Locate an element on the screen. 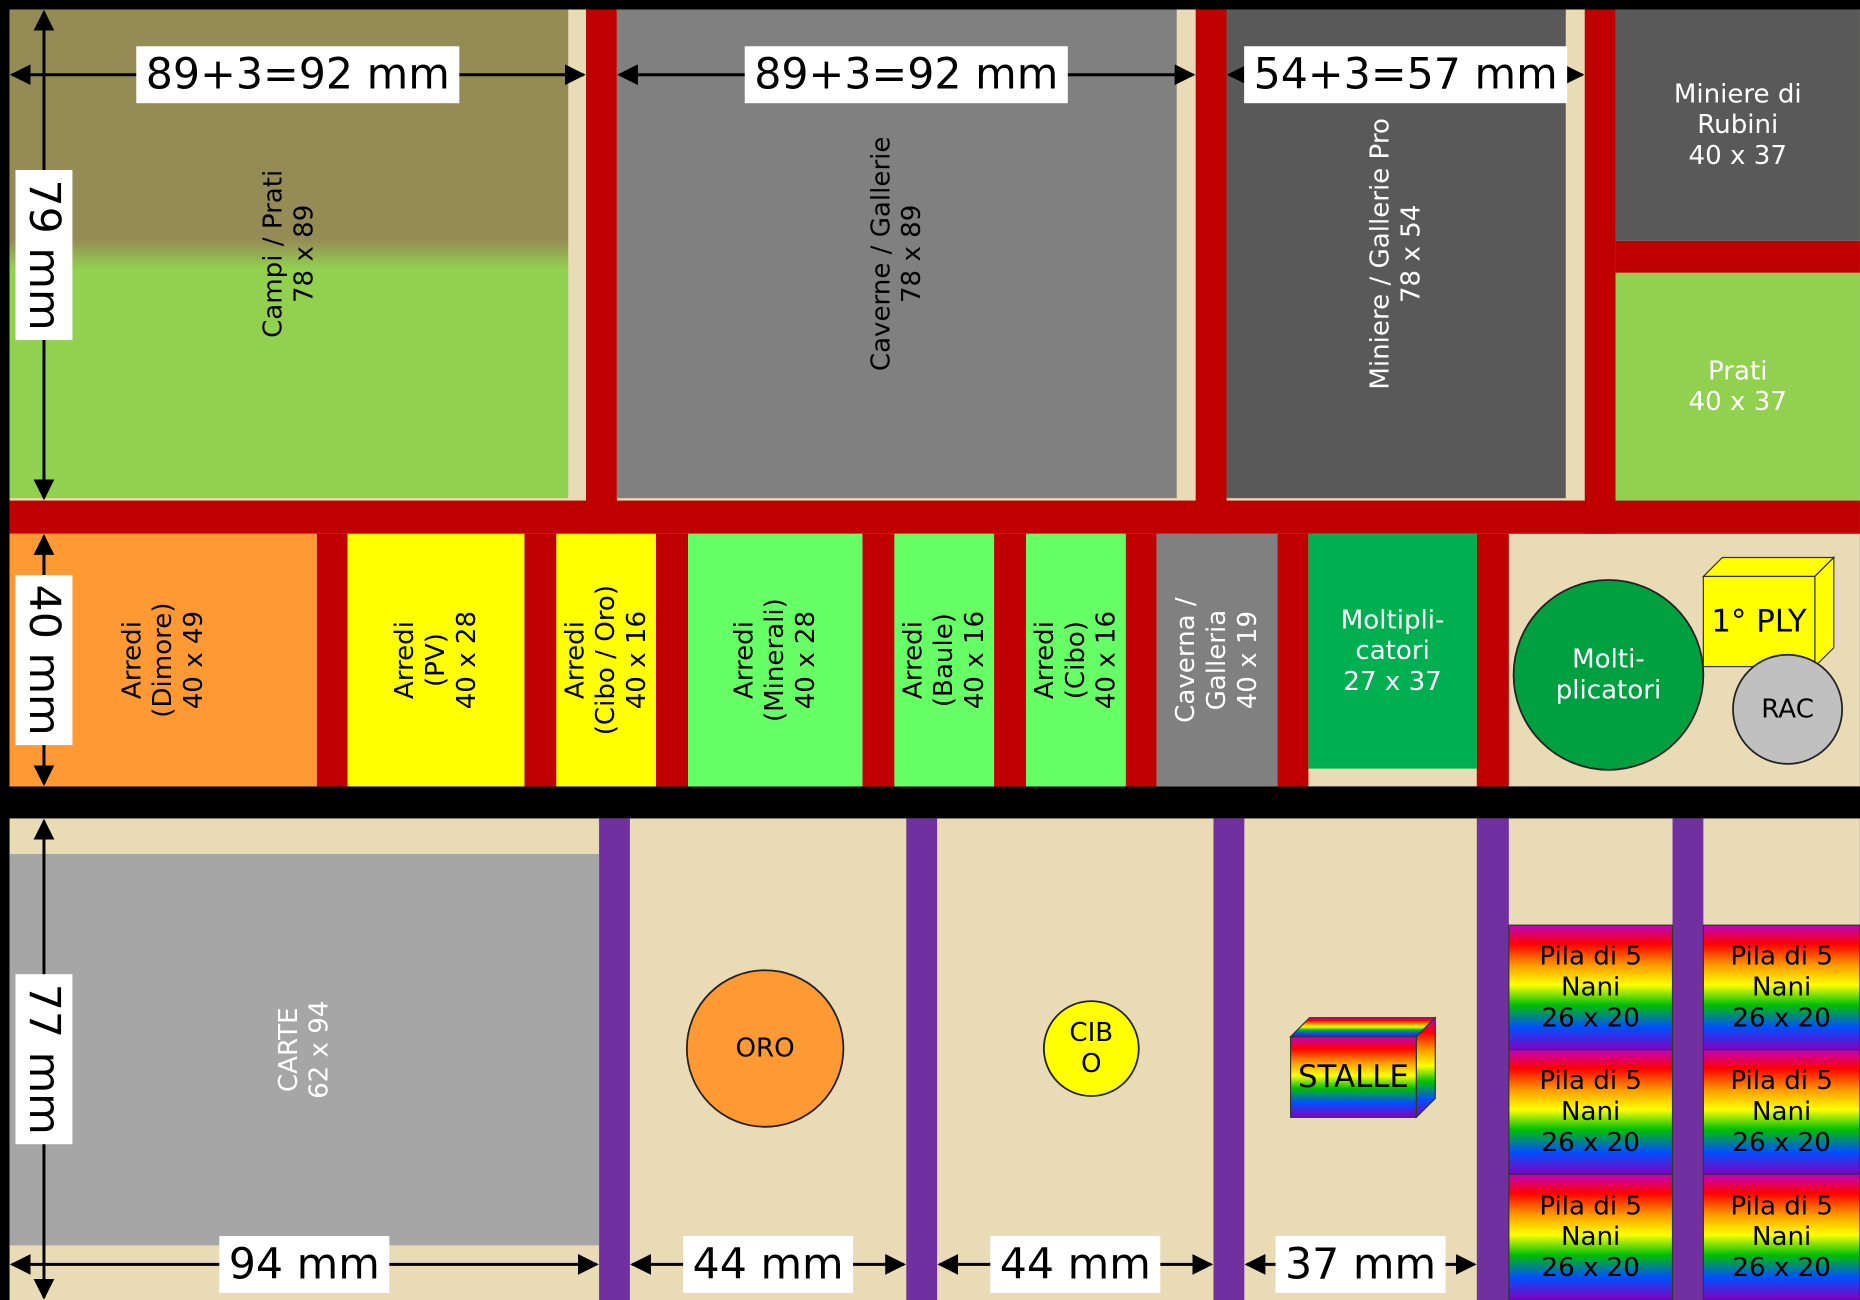 The height and width of the screenshot is (1300, 1860). compartment-label: Caverne / Gallerie is located at coordinates (881, 254).